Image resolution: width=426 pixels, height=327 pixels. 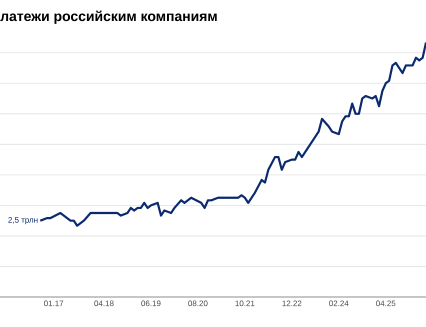 I want to click on chart-title: латежи российским компаниям, so click(x=108, y=17).